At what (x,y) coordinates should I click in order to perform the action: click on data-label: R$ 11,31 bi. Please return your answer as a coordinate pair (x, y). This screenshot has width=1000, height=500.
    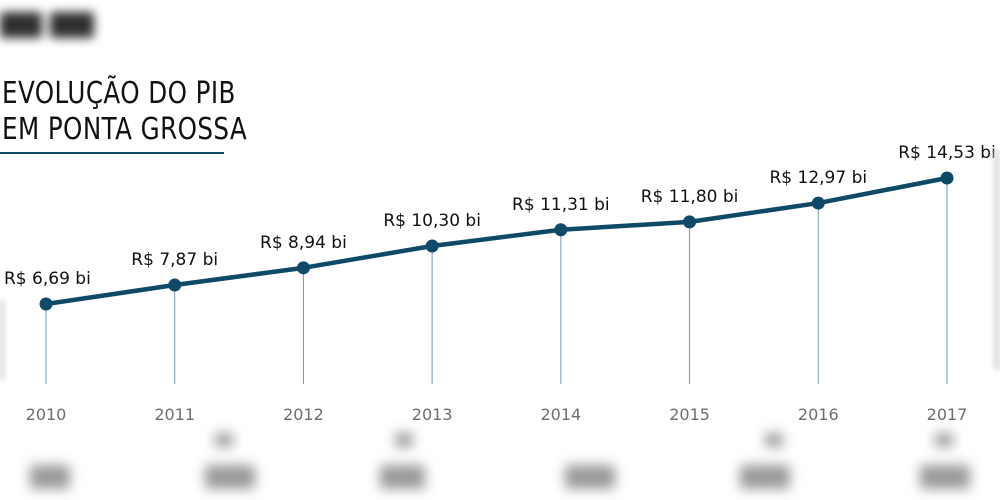
    Looking at the image, I should click on (561, 205).